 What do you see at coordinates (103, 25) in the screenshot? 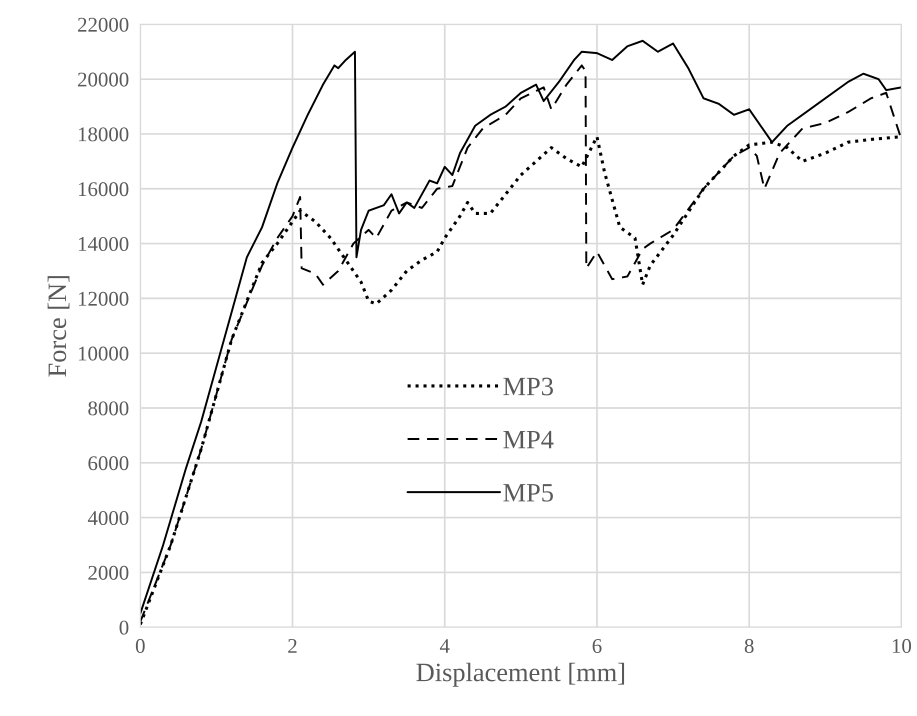
I see `y-tick-label: 22000` at bounding box center [103, 25].